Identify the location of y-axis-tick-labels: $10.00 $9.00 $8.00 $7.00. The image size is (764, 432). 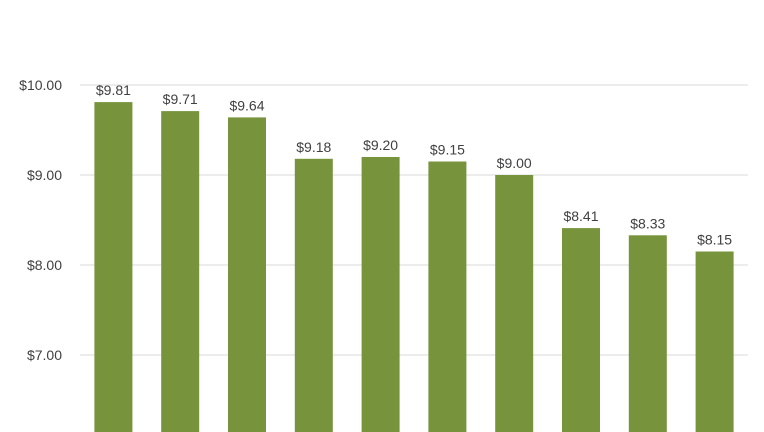
(40, 220).